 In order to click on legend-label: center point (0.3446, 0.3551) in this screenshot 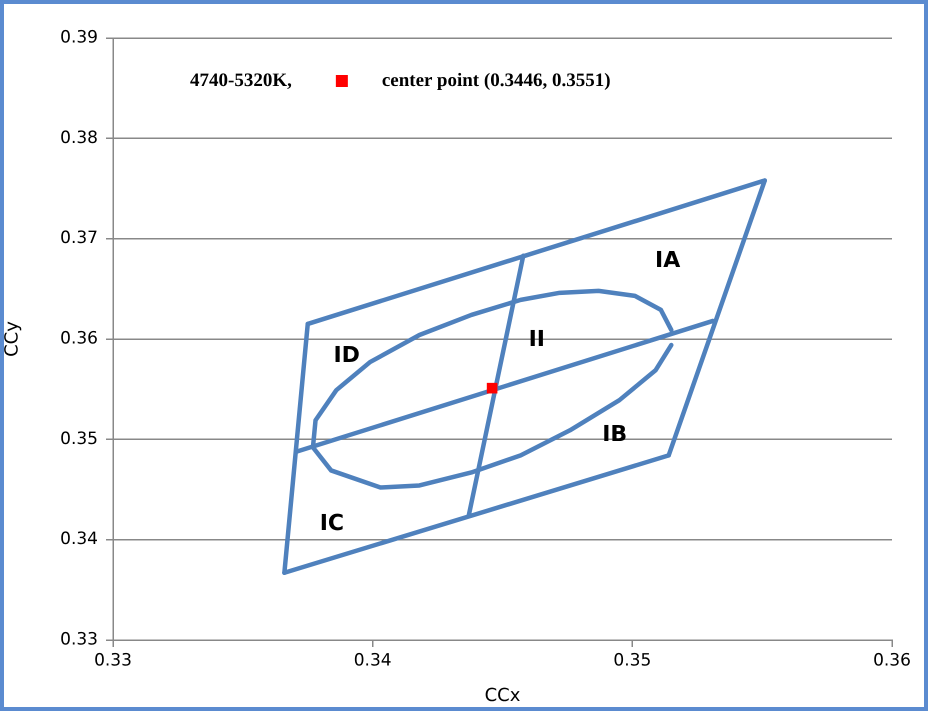, I will do `click(496, 80)`.